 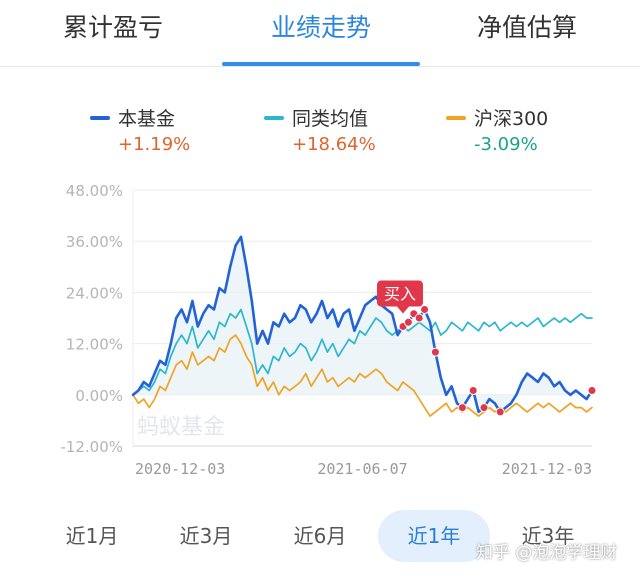 What do you see at coordinates (94, 191) in the screenshot?
I see `y-tick-label: 48.00%` at bounding box center [94, 191].